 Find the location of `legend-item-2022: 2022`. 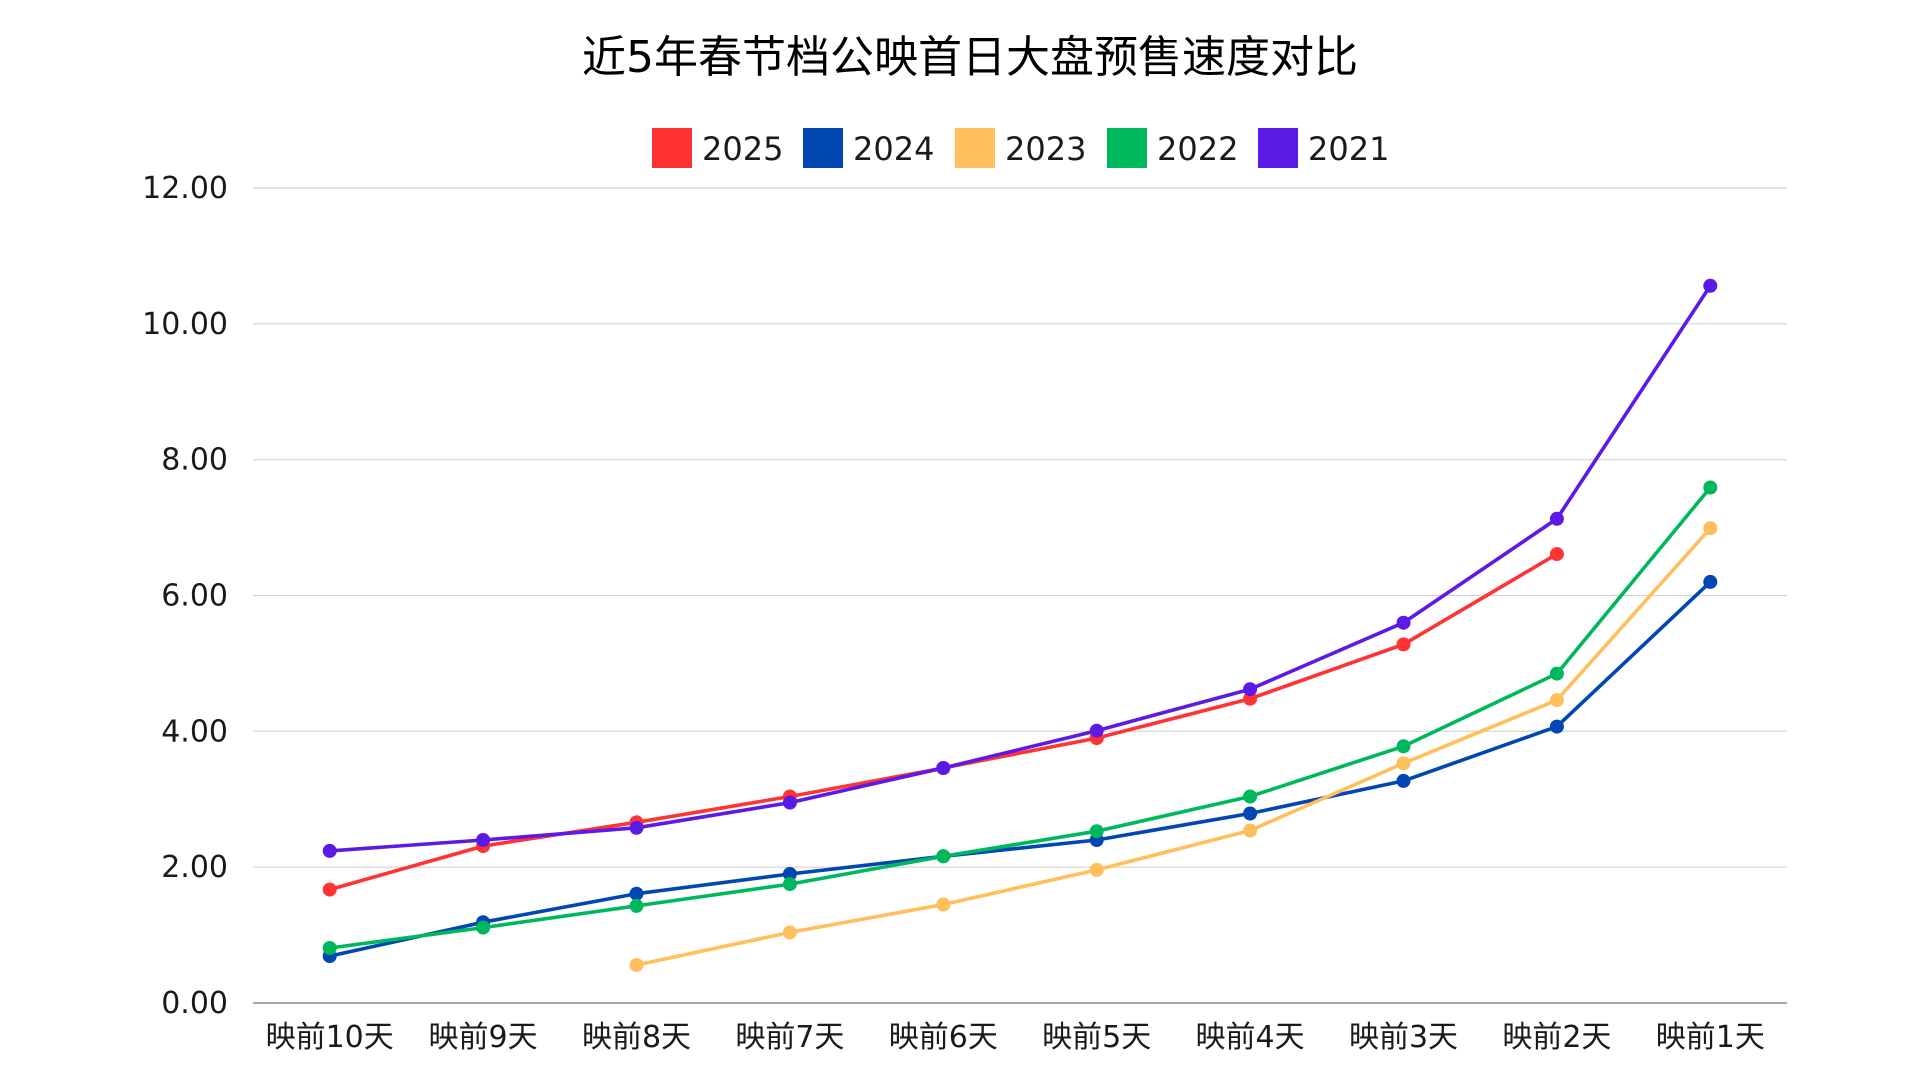

legend-item-2022: 2022 is located at coordinates (1172, 148).